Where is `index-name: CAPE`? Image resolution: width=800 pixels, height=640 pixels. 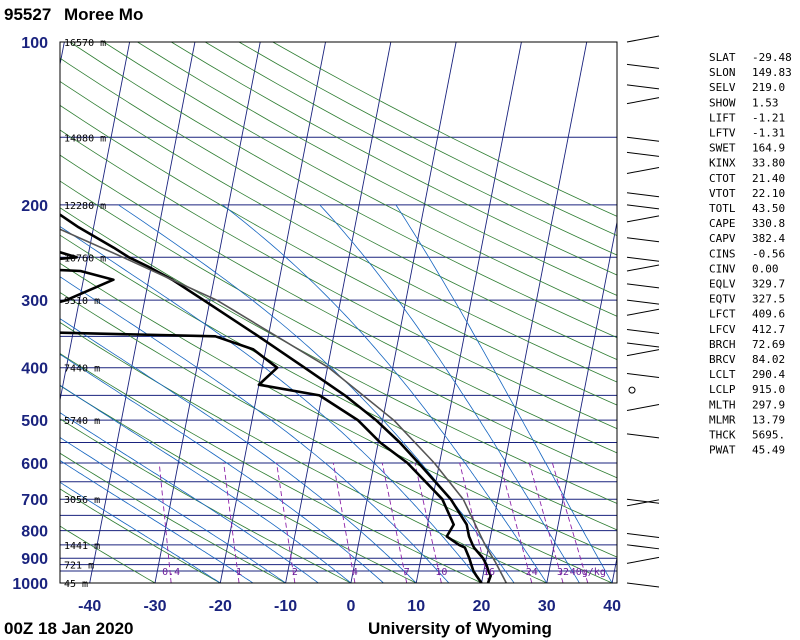
index-name: CAPE is located at coordinates (722, 223).